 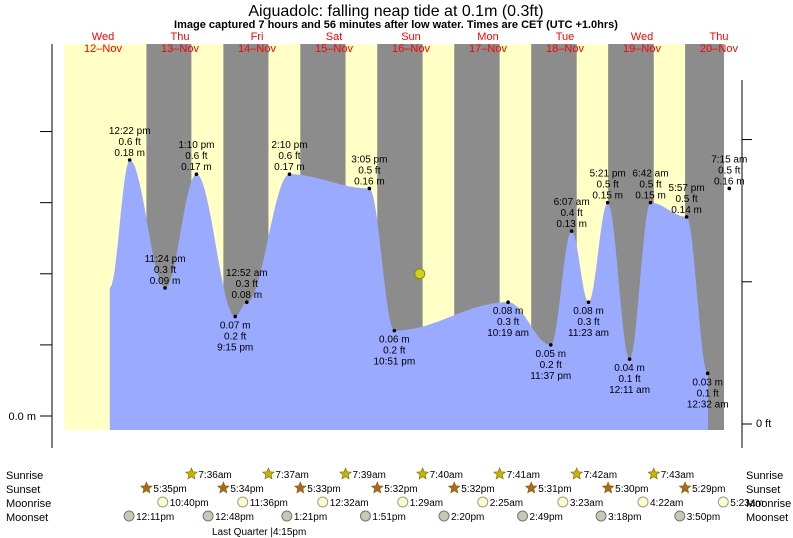 I want to click on day-label-date: 19–Nov, so click(x=642, y=49).